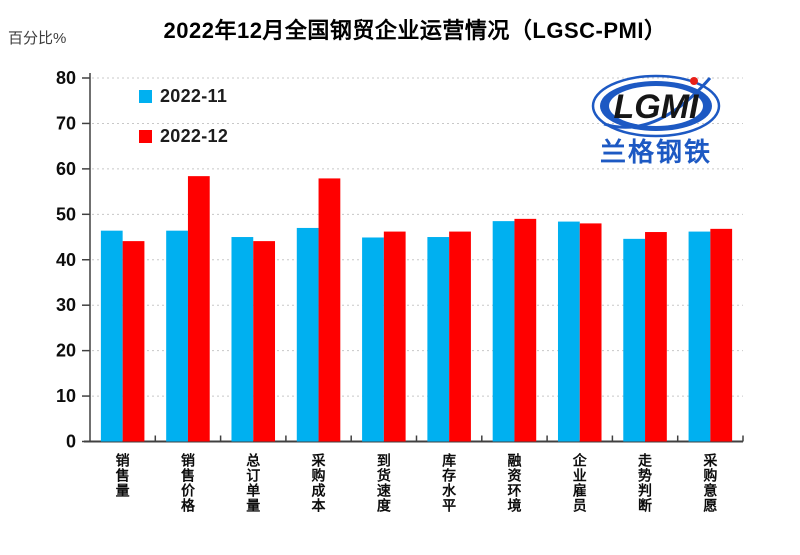  What do you see at coordinates (656, 152) in the screenshot?
I see `logo-subtext: 兰格钢铁` at bounding box center [656, 152].